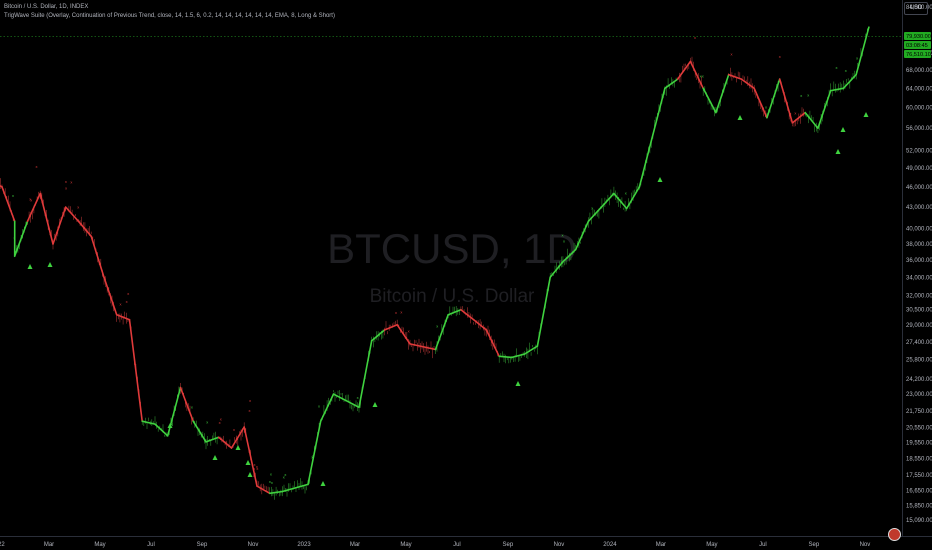 This screenshot has width=932, height=550. Describe the element at coordinates (919, 343) in the screenshot. I see `price-axis-label: 27,400.00` at that location.